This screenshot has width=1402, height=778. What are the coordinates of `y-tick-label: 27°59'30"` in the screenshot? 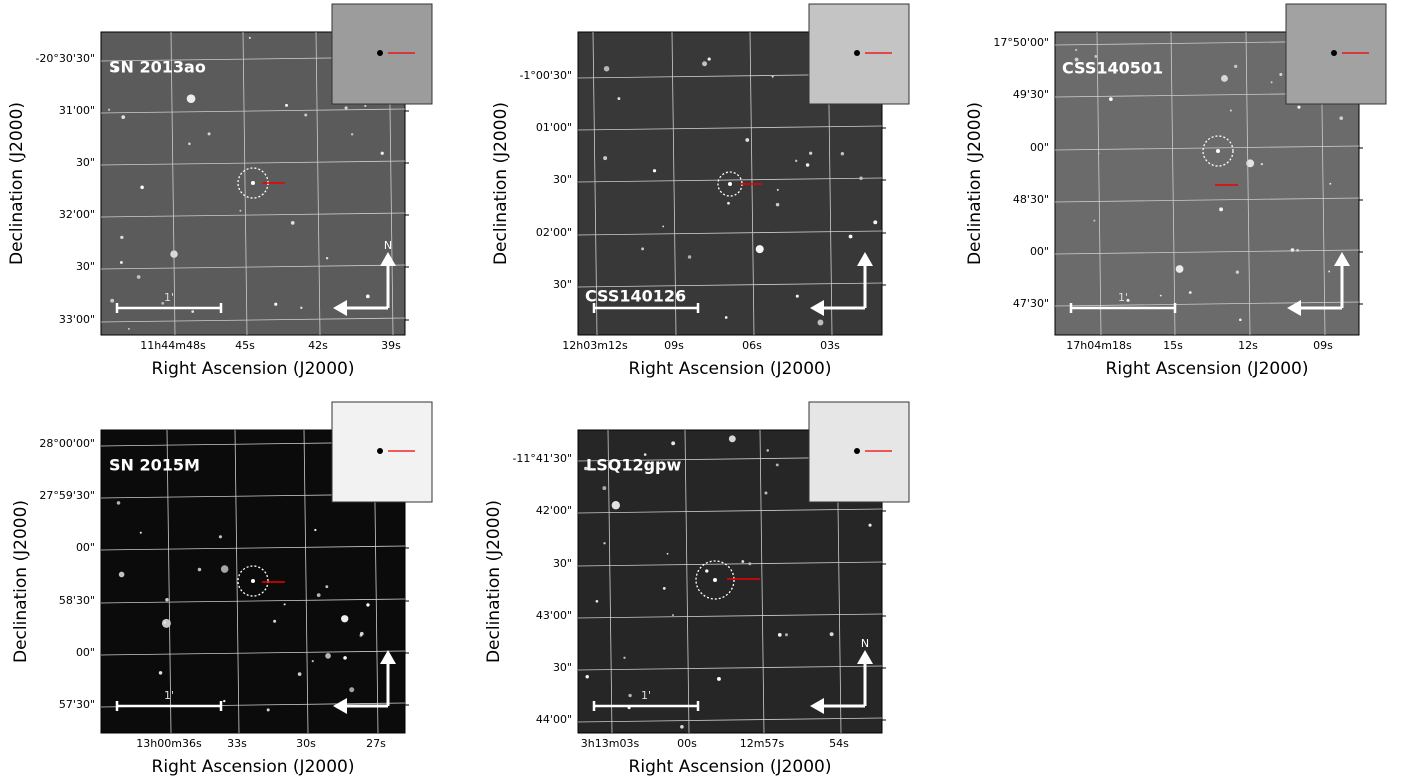 It's located at (67, 495).